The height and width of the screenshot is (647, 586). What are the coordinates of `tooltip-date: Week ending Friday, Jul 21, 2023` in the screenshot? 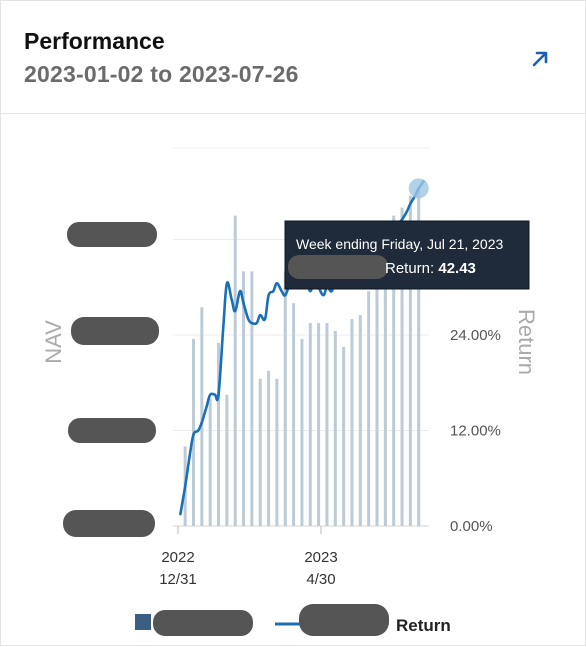 It's located at (399, 244).